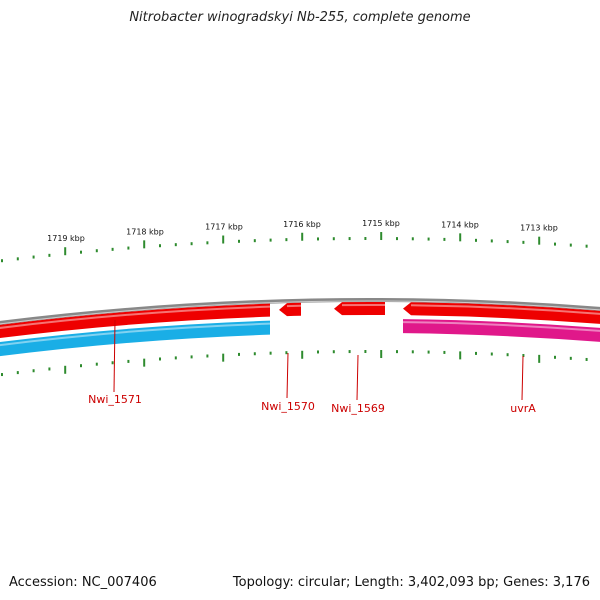 The width and height of the screenshot is (600, 600). Describe the element at coordinates (288, 382) in the screenshot. I see `gene-label-Nwi_1570: Nwi_1570` at that location.